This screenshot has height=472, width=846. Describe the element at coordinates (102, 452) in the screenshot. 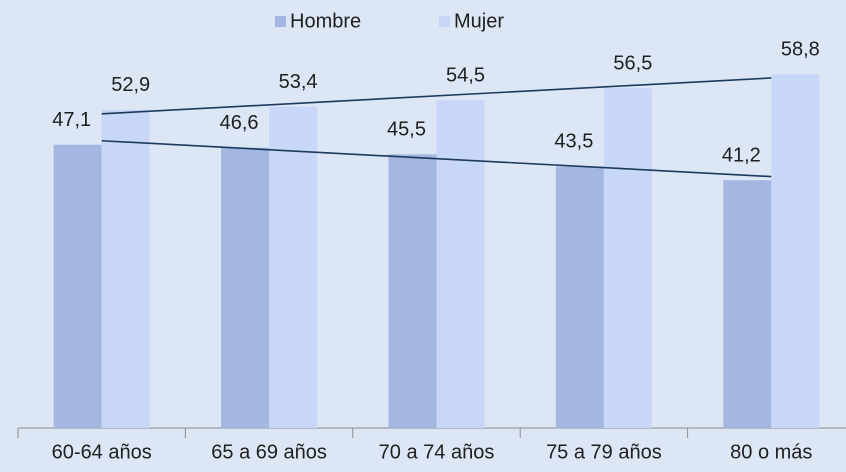

I see `x-tick-label: 60-64 años` at that location.